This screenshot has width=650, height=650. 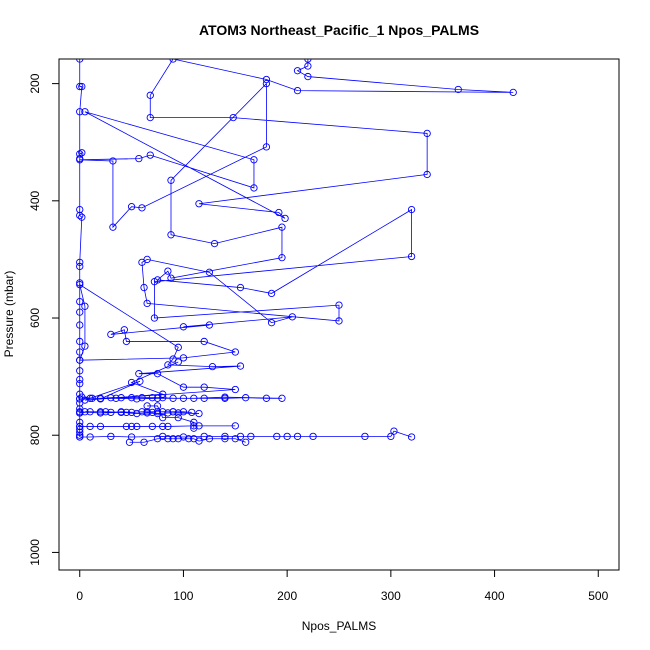 What do you see at coordinates (35, 552) in the screenshot?
I see `y-tick-label: 1000` at bounding box center [35, 552].